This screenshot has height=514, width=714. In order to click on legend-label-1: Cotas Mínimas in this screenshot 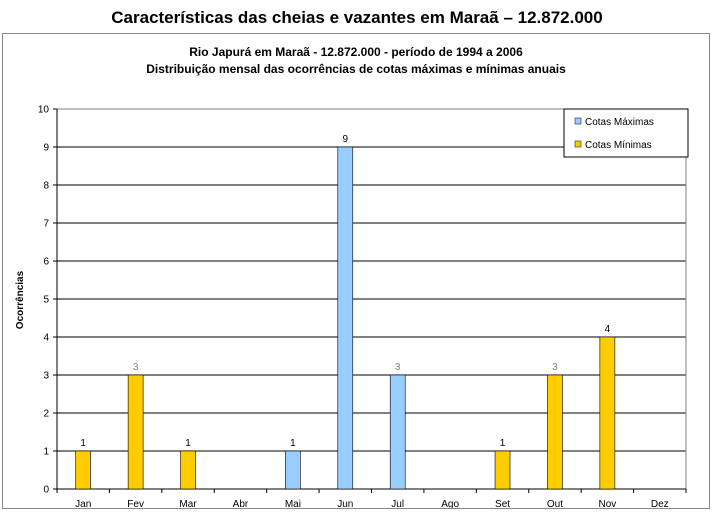, I will do `click(618, 145)`.